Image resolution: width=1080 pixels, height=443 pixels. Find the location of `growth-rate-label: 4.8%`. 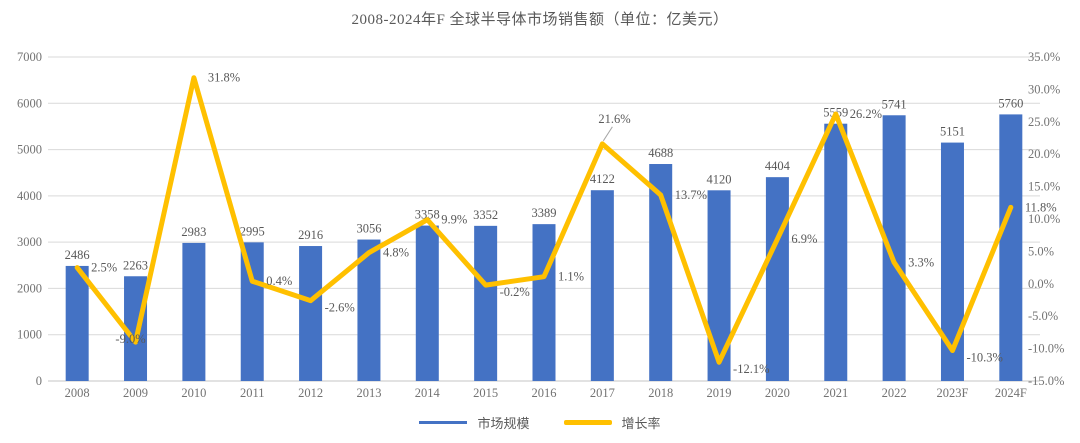

growth-rate-label: 4.8% is located at coordinates (396, 253).